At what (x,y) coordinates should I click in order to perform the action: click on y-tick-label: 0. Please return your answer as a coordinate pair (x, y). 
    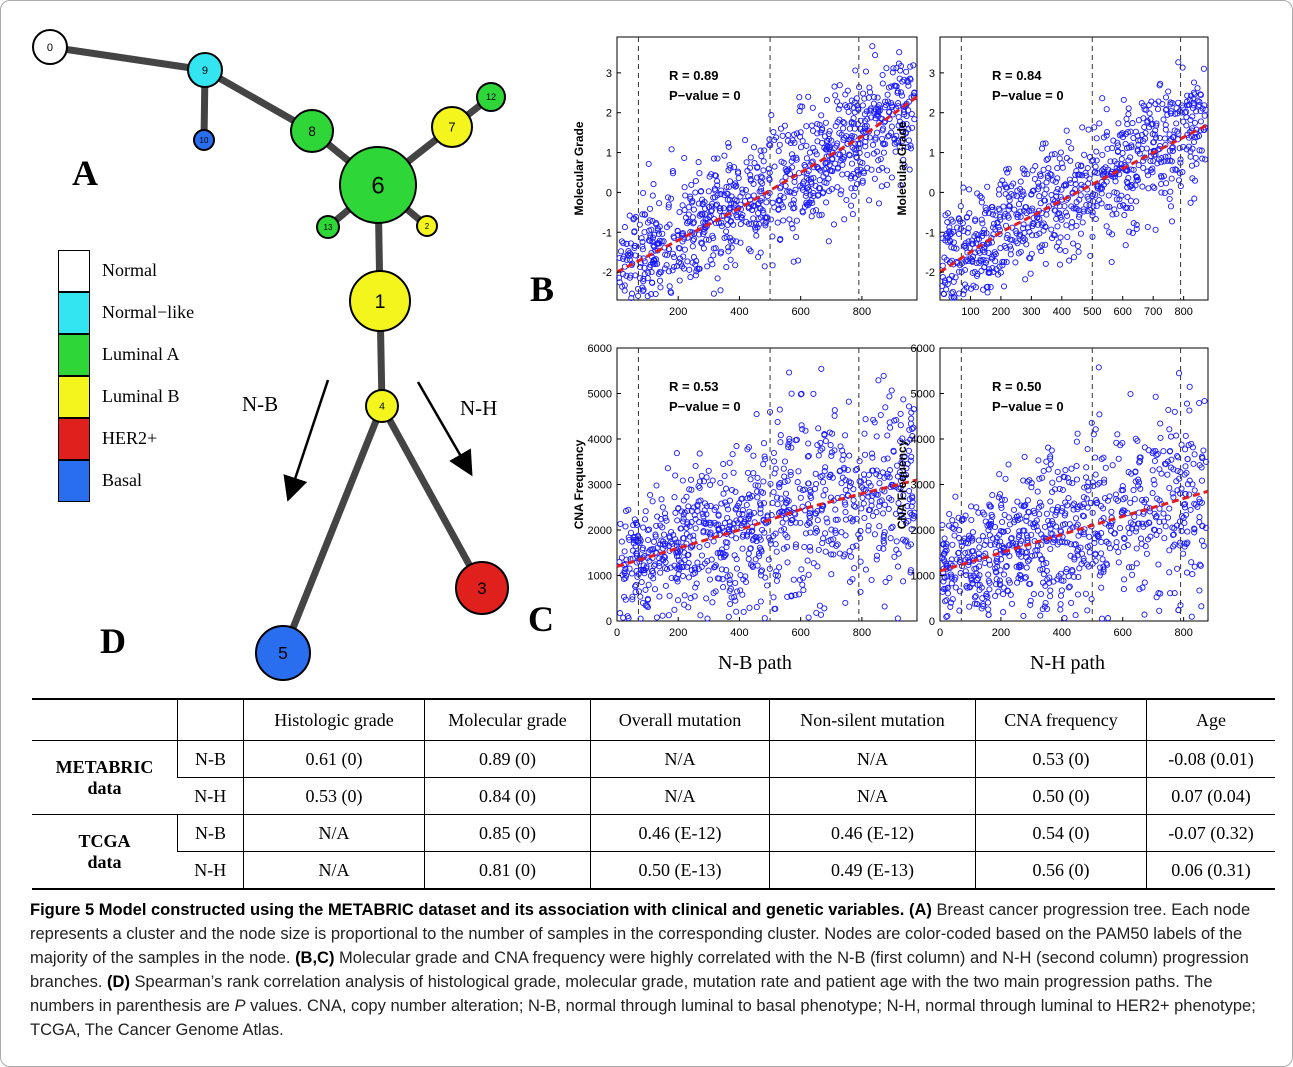
    Looking at the image, I should click on (932, 622).